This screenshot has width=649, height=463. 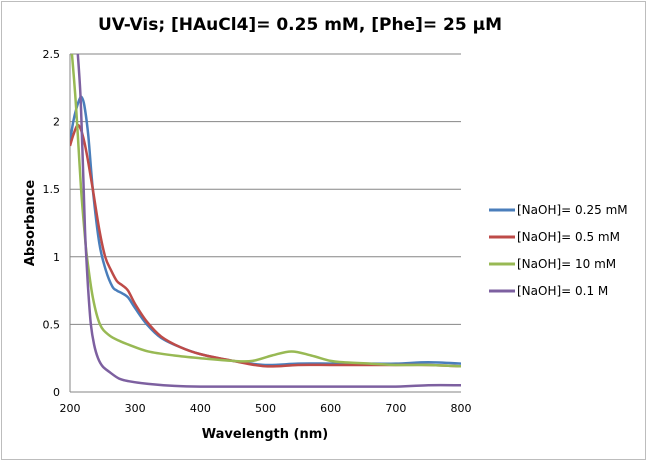 I want to click on x-tick-label: 700, so click(x=395, y=408).